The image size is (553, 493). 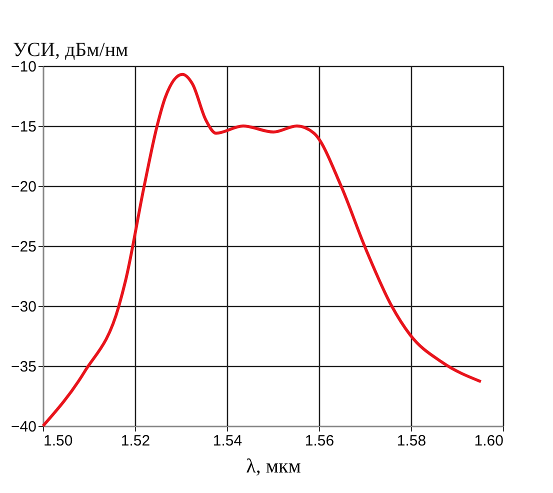 I want to click on x-tick-label: 1.54, so click(x=227, y=441).